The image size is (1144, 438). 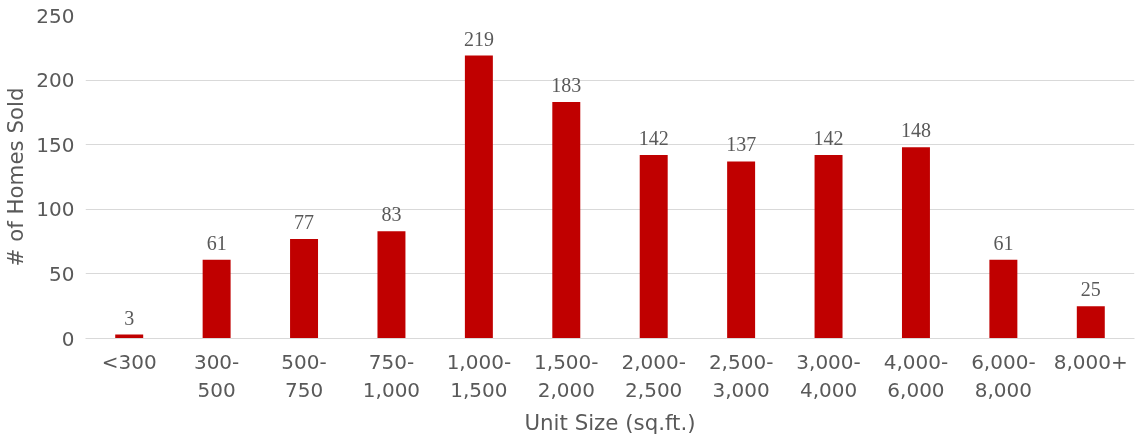 What do you see at coordinates (1090, 289) in the screenshot?
I see `data-label: 25` at bounding box center [1090, 289].